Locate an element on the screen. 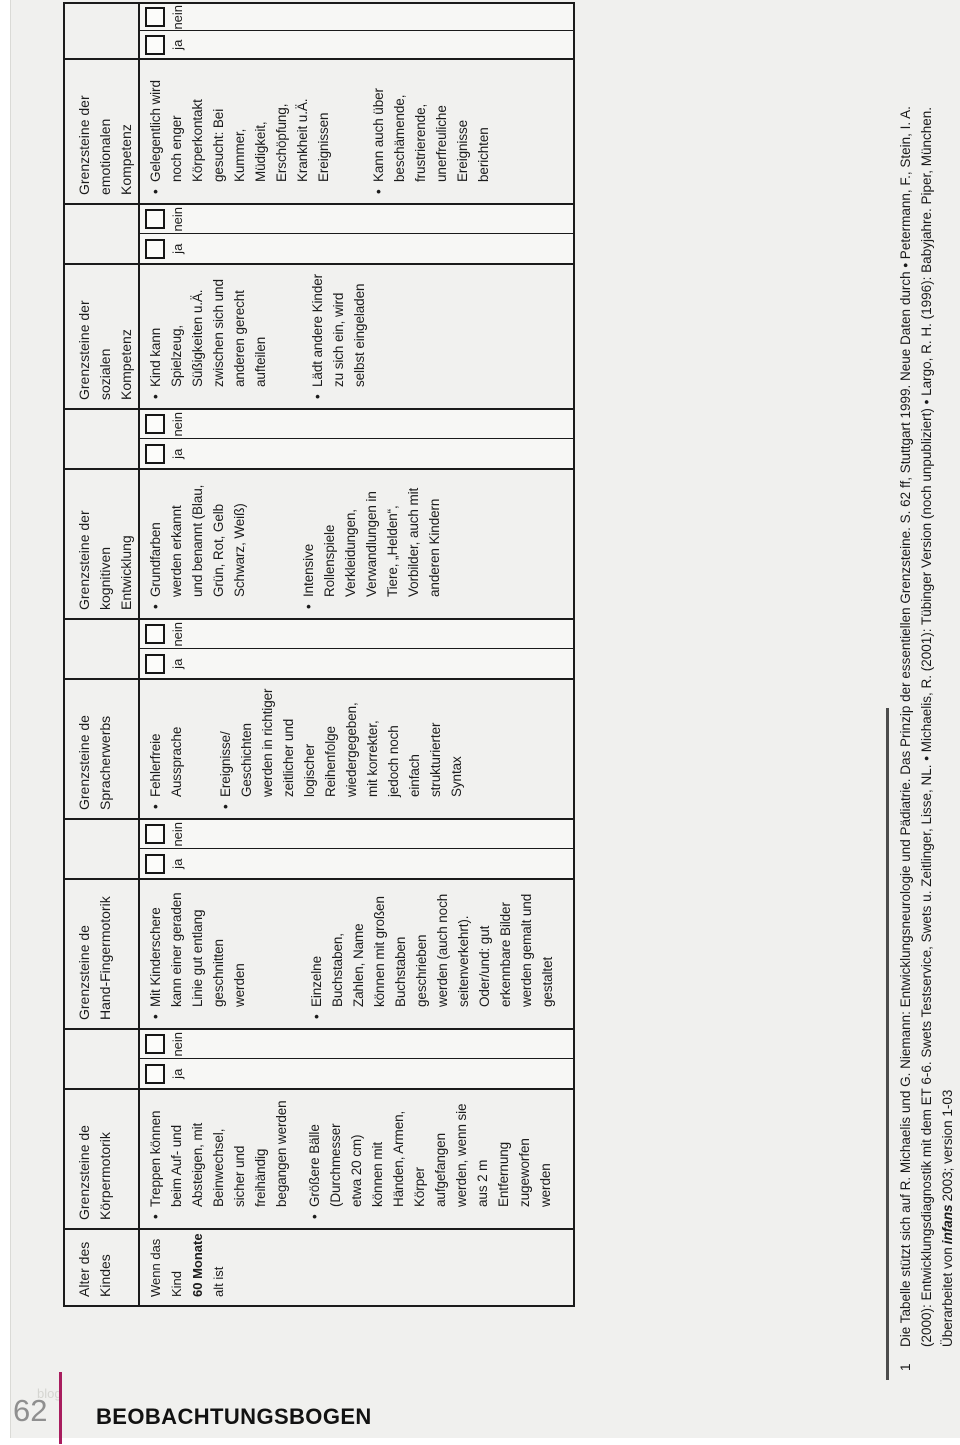 Image resolution: width=960 pixels, height=1445 pixels. checkbox-ja-kognitive-entwicklung-janein is located at coordinates (155, 453).